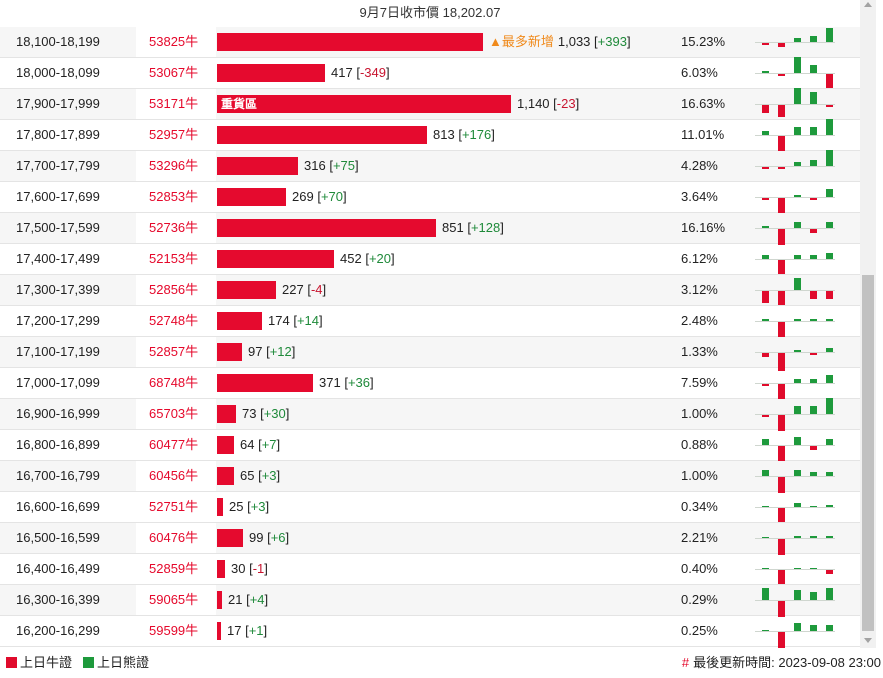  I want to click on cbbc-code-link: 60456牛, so click(176, 476).